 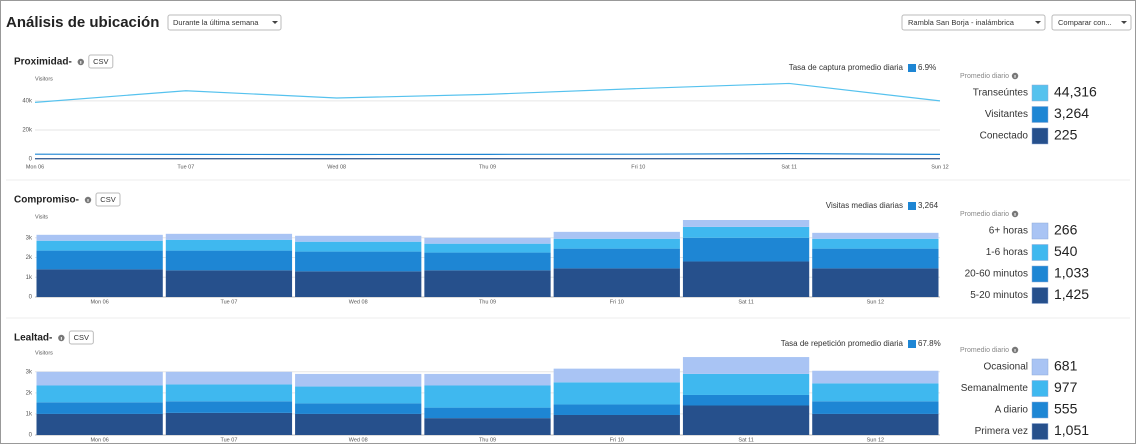 I want to click on metric-label: Tasa de repetición promedio diaria, so click(x=842, y=343).